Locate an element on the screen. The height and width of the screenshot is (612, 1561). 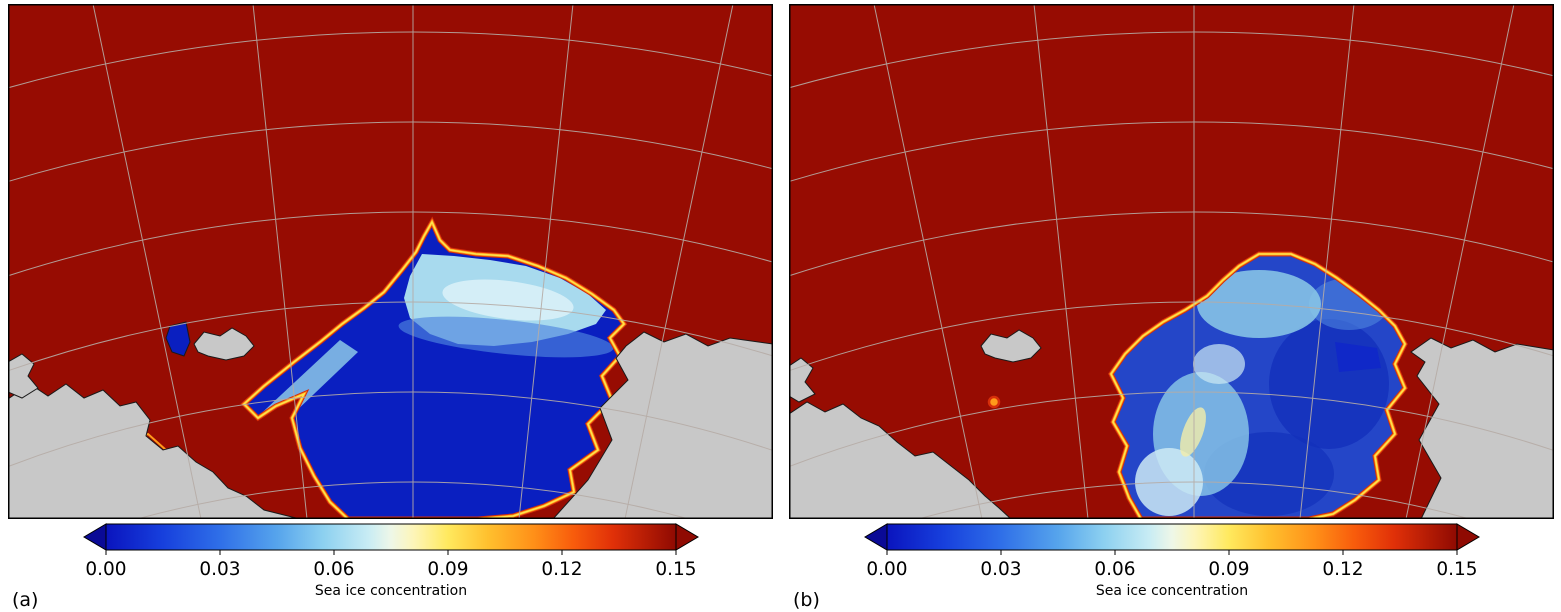
panel-letter-a: (a) is located at coordinates (25, 599).